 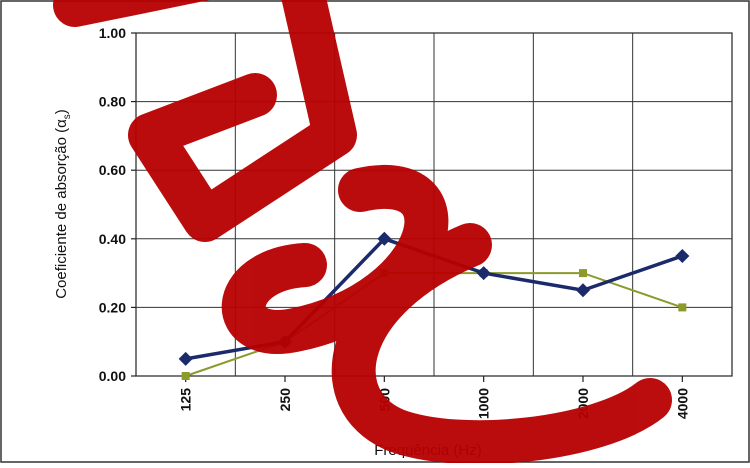 What do you see at coordinates (112, 239) in the screenshot?
I see `y-tick-label: 0.40` at bounding box center [112, 239].